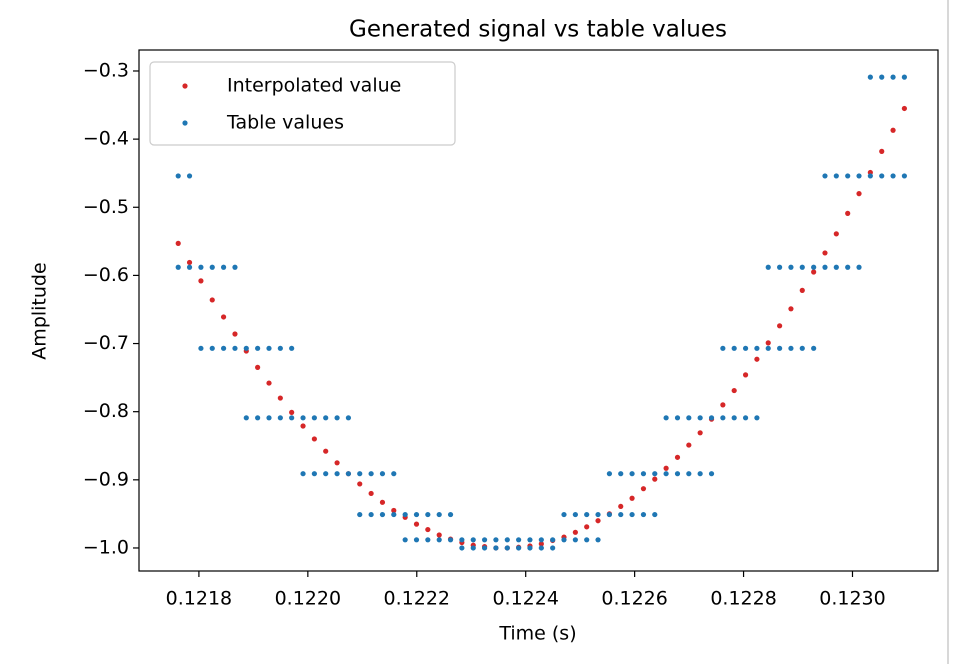 This screenshot has width=958, height=664. I want to click on y-tick-label: −1.0, so click(106, 547).